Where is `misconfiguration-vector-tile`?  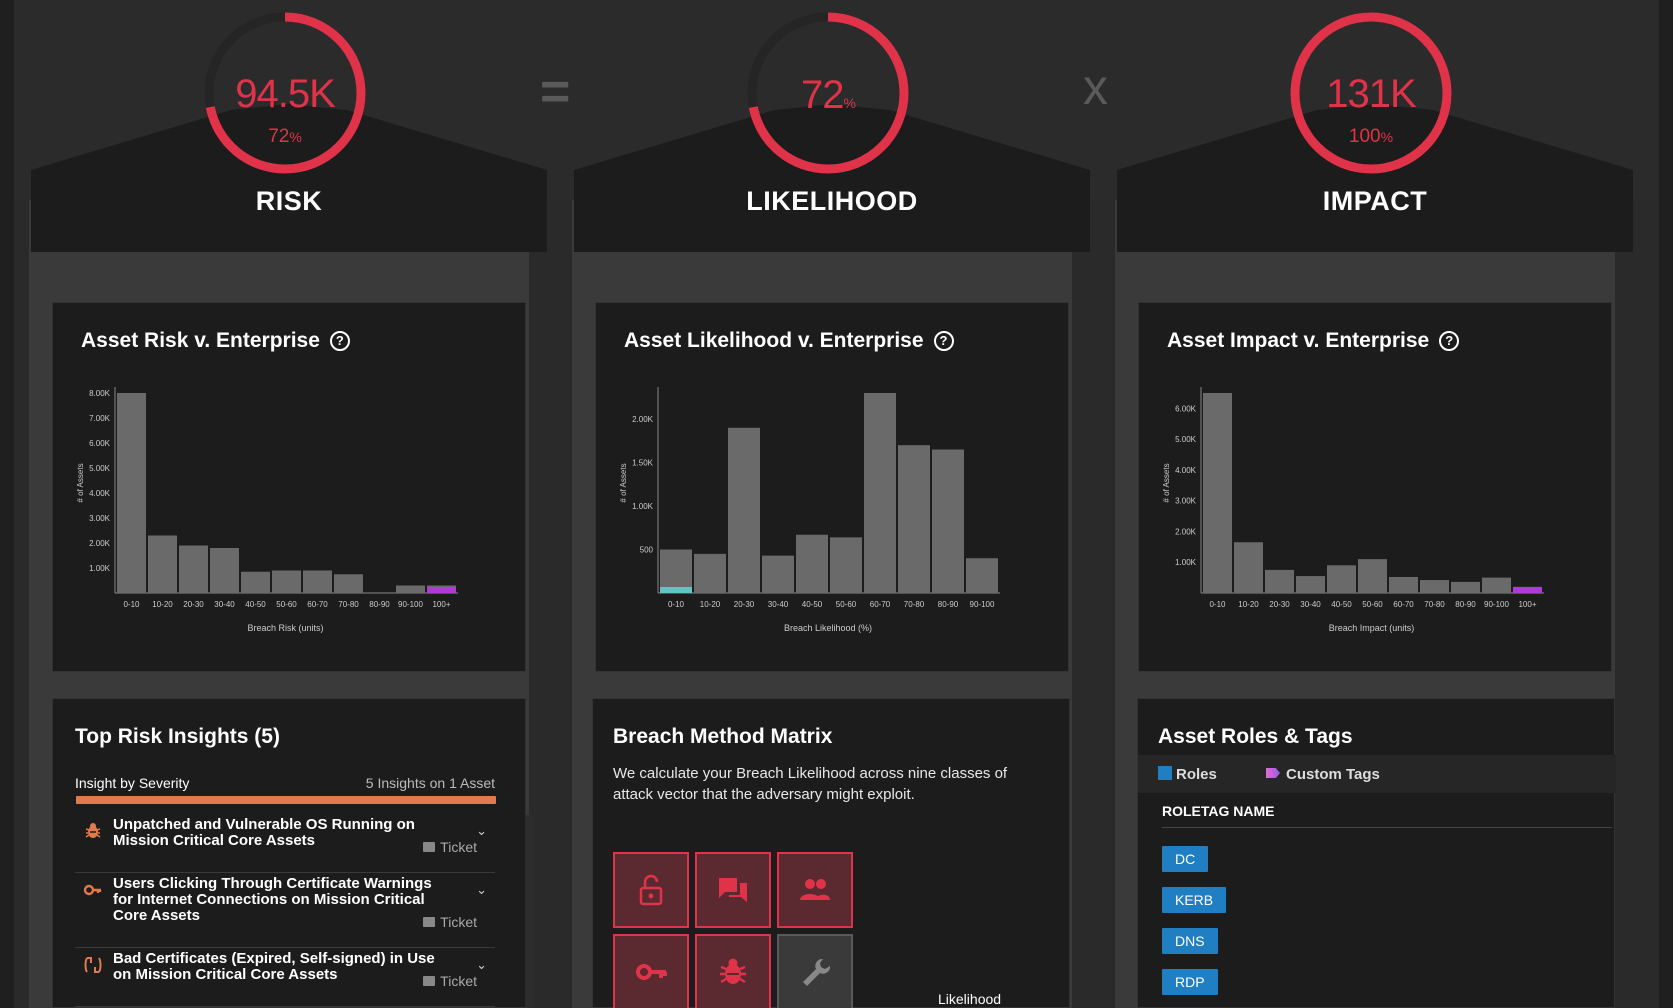
misconfiguration-vector-tile is located at coordinates (815, 971).